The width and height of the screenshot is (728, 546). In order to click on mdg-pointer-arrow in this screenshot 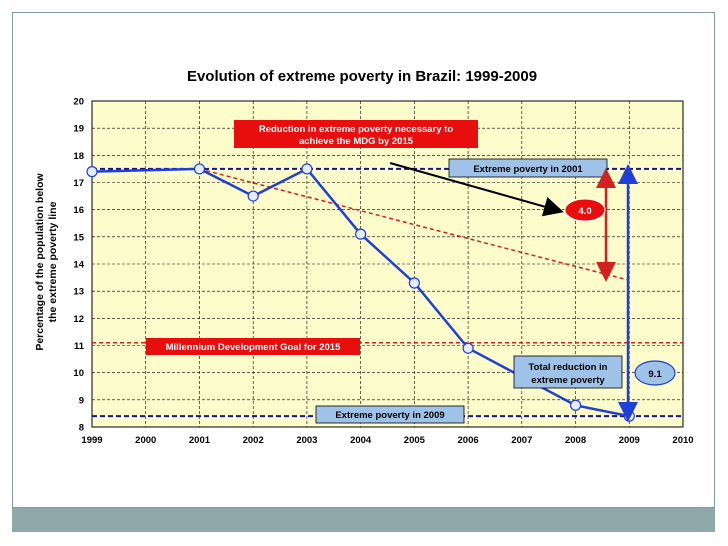, I will do `click(476, 189)`.